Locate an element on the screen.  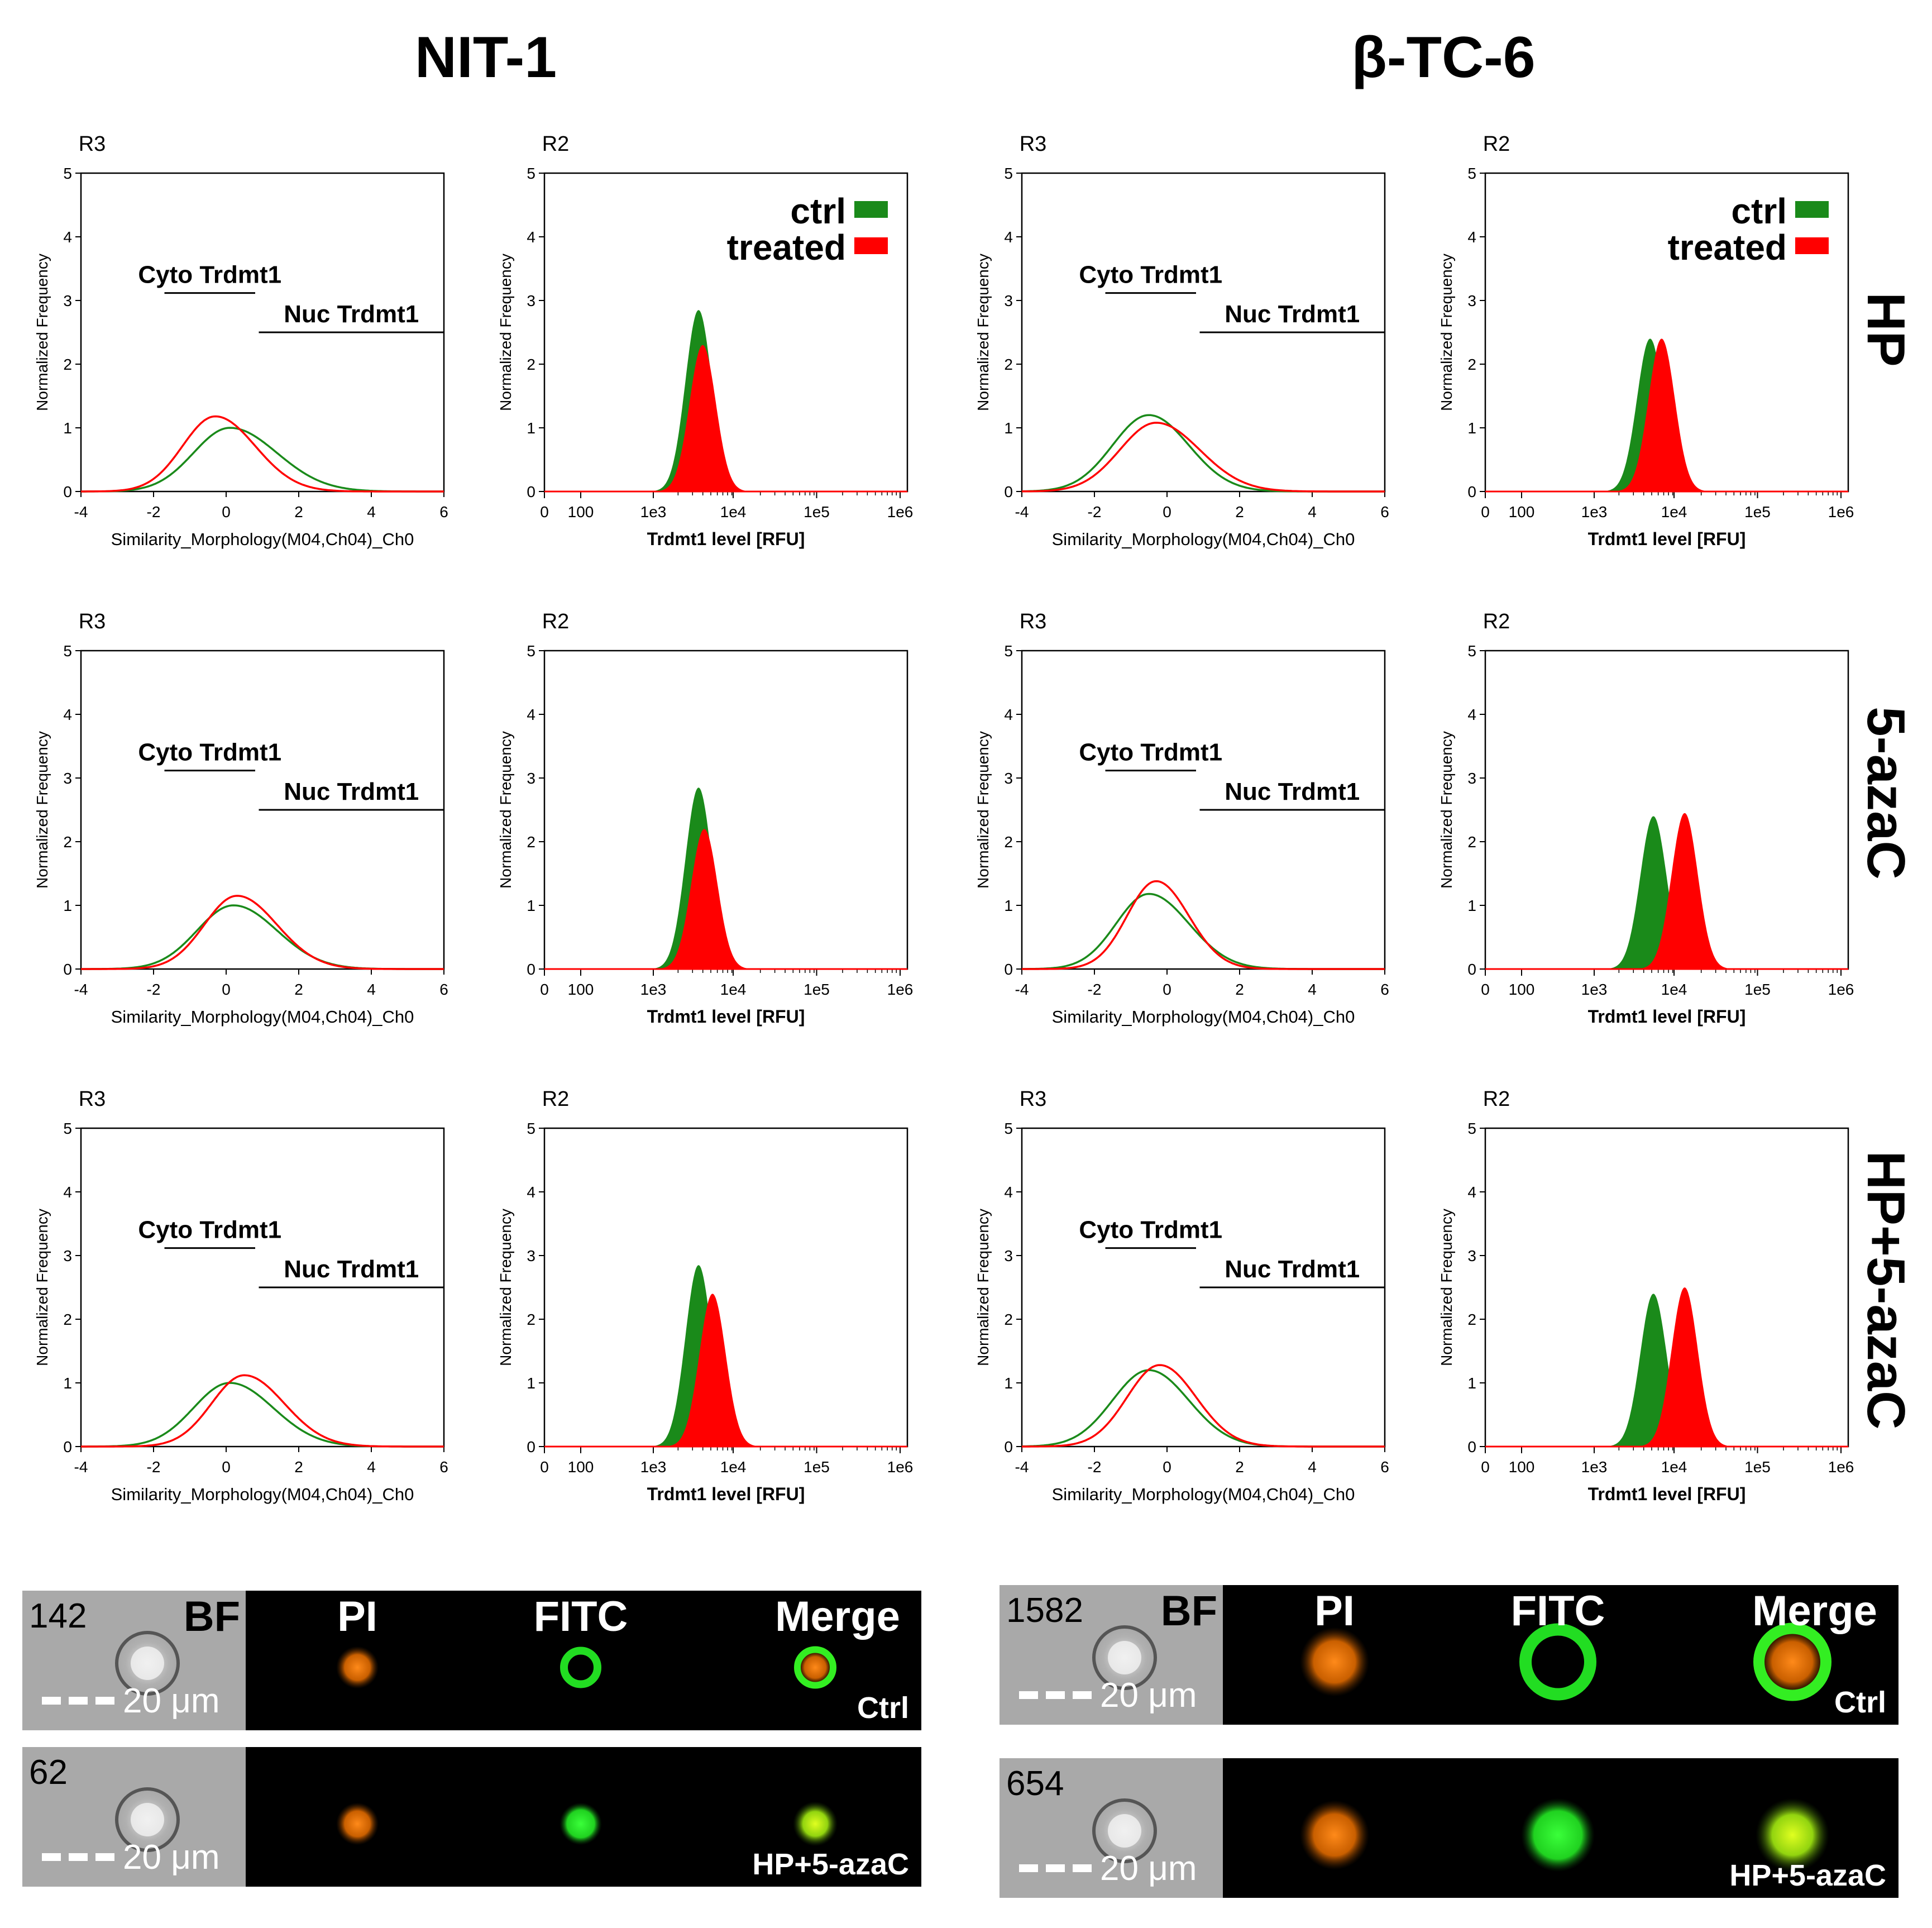
pi-signal is located at coordinates (358, 1823).